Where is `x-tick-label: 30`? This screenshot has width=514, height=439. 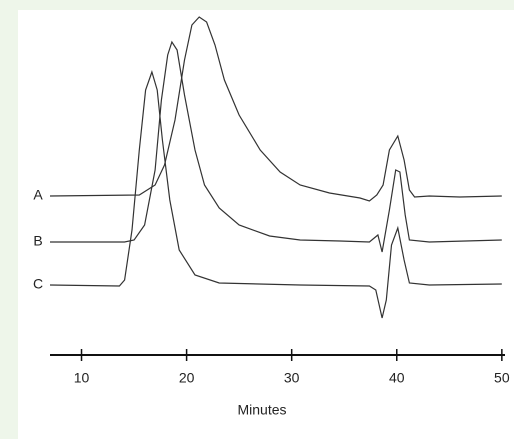
x-tick-label: 30 is located at coordinates (292, 378).